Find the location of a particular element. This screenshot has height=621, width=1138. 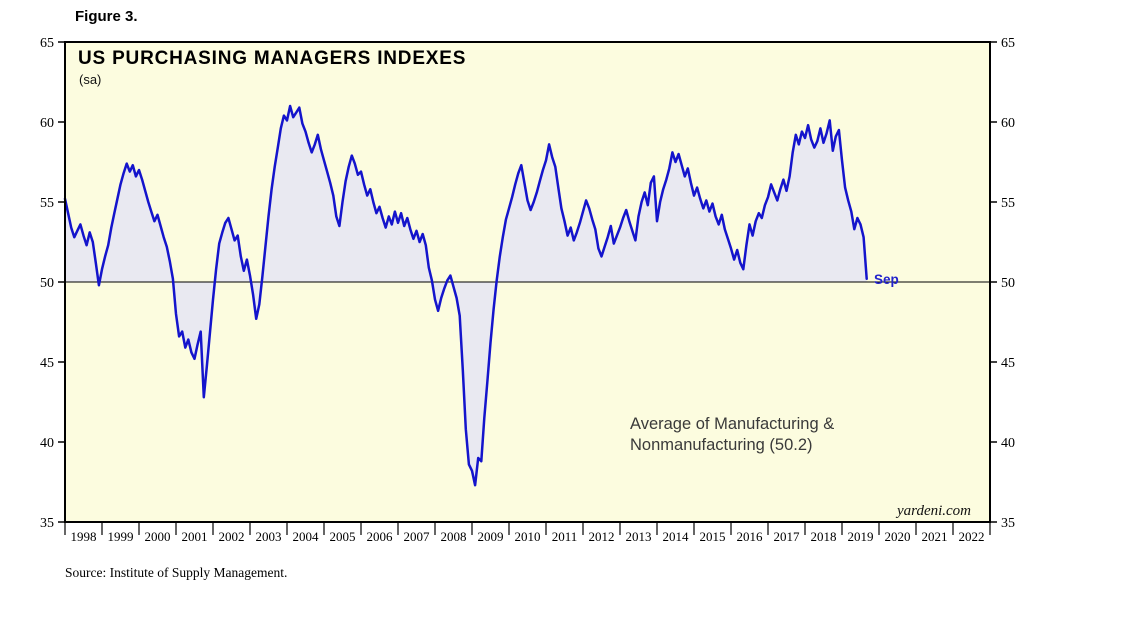

y-tick-label-left: 50 is located at coordinates (47, 283).